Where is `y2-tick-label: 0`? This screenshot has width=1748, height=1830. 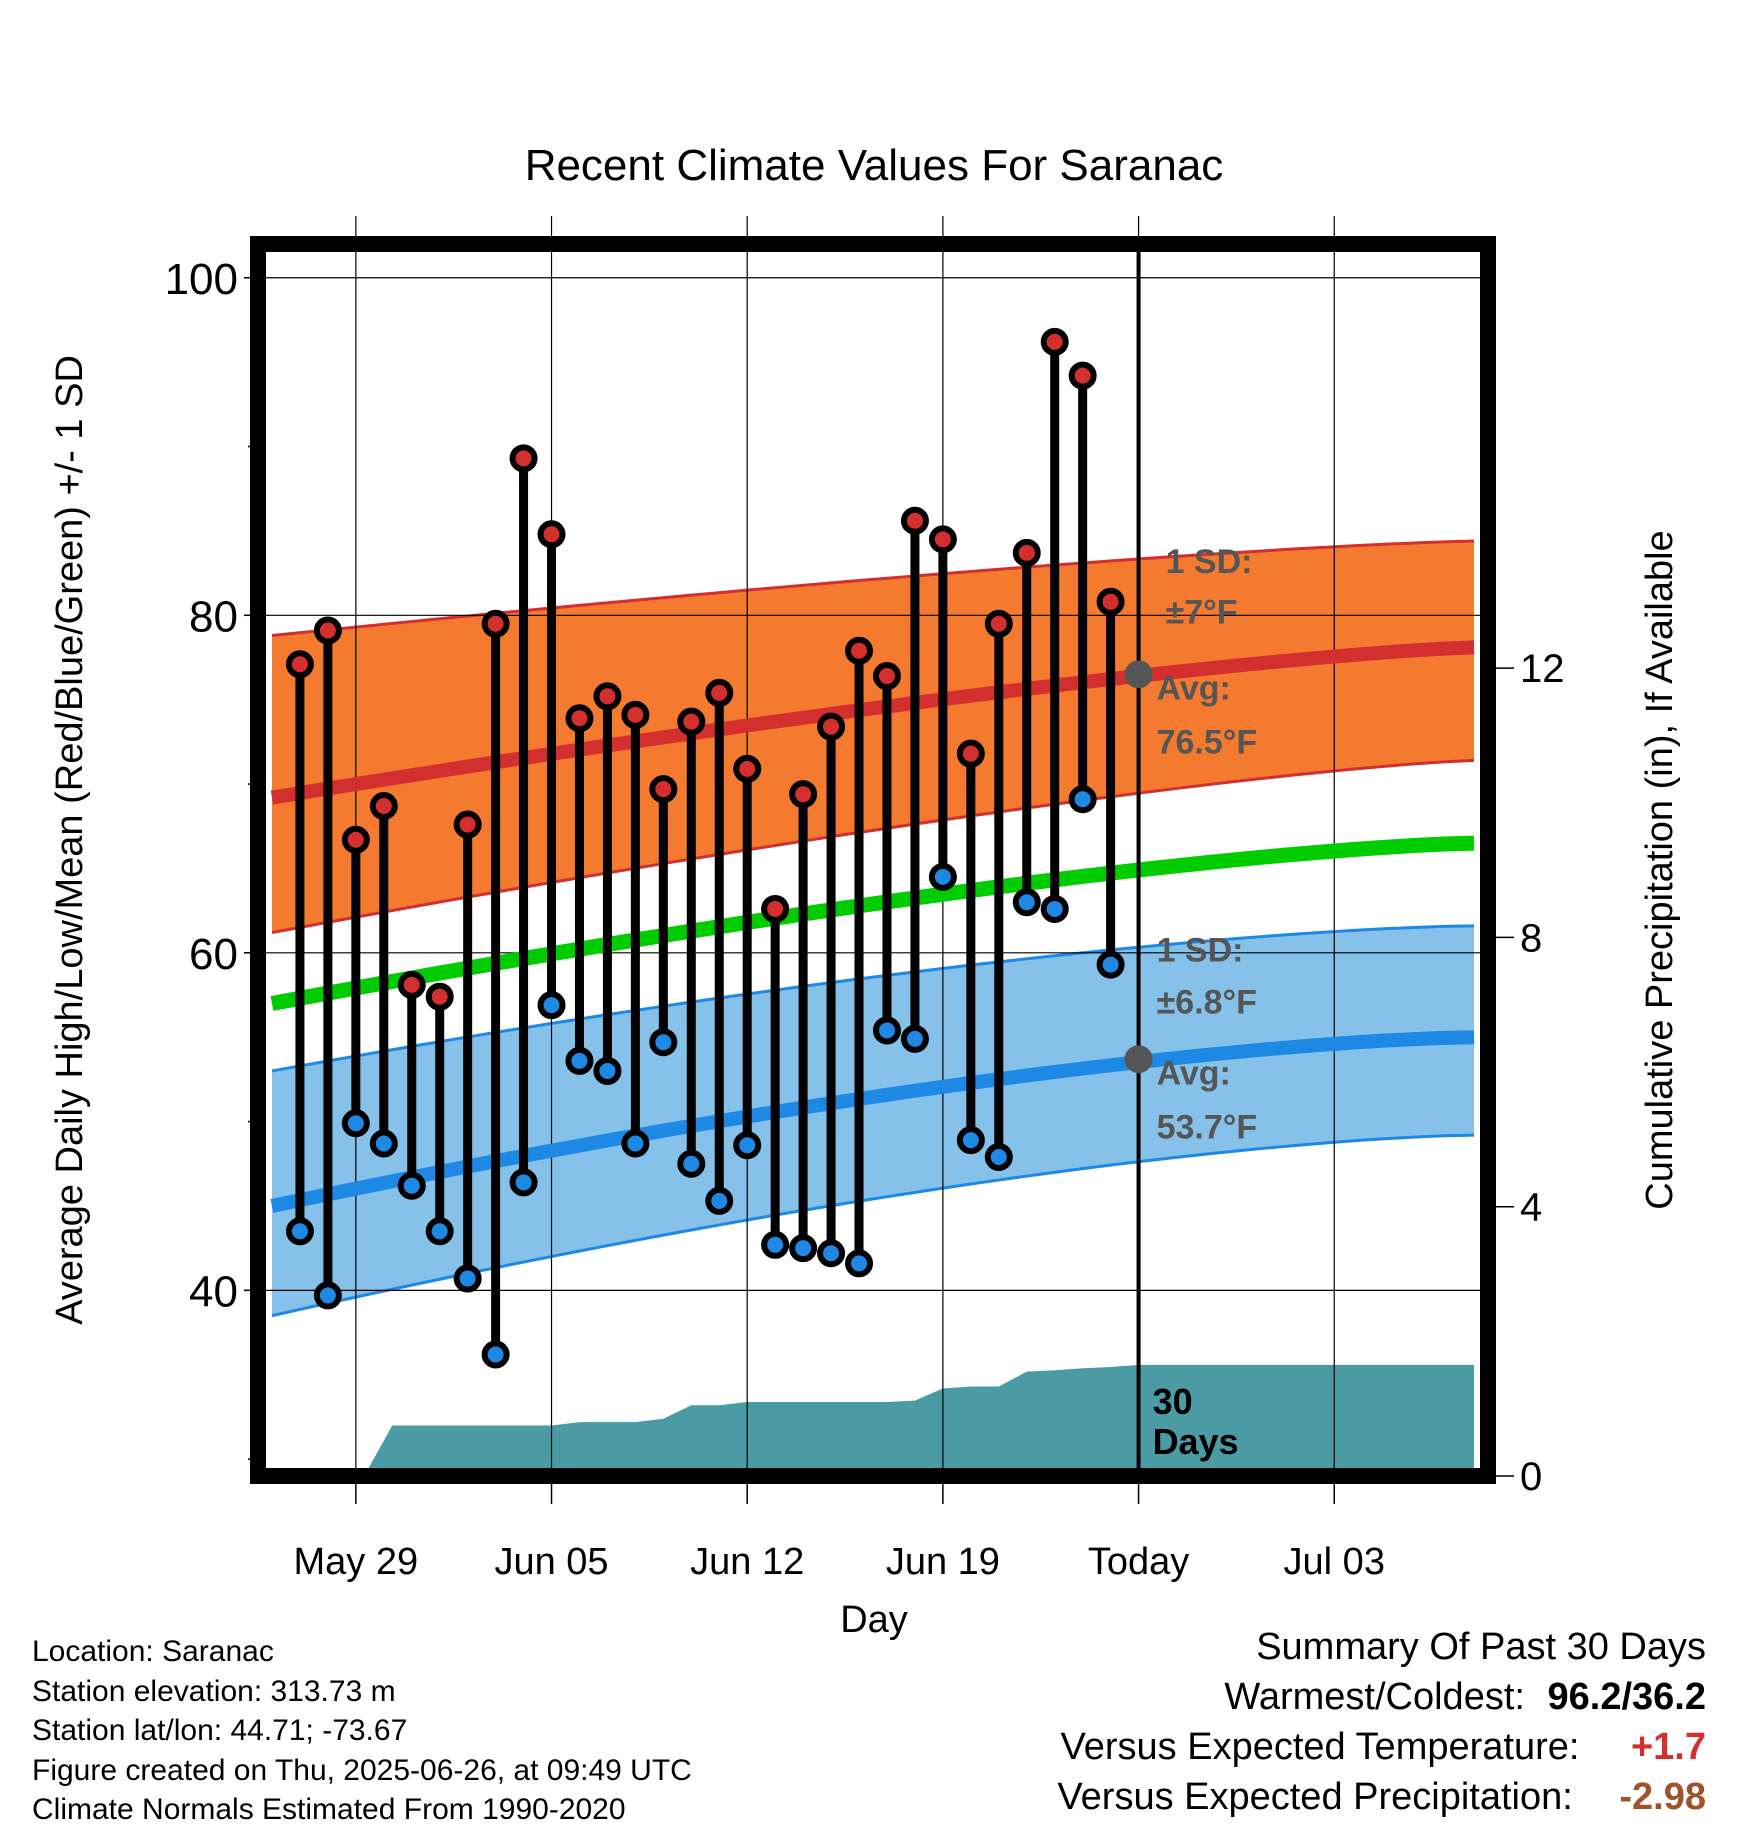 y2-tick-label: 0 is located at coordinates (1531, 1477).